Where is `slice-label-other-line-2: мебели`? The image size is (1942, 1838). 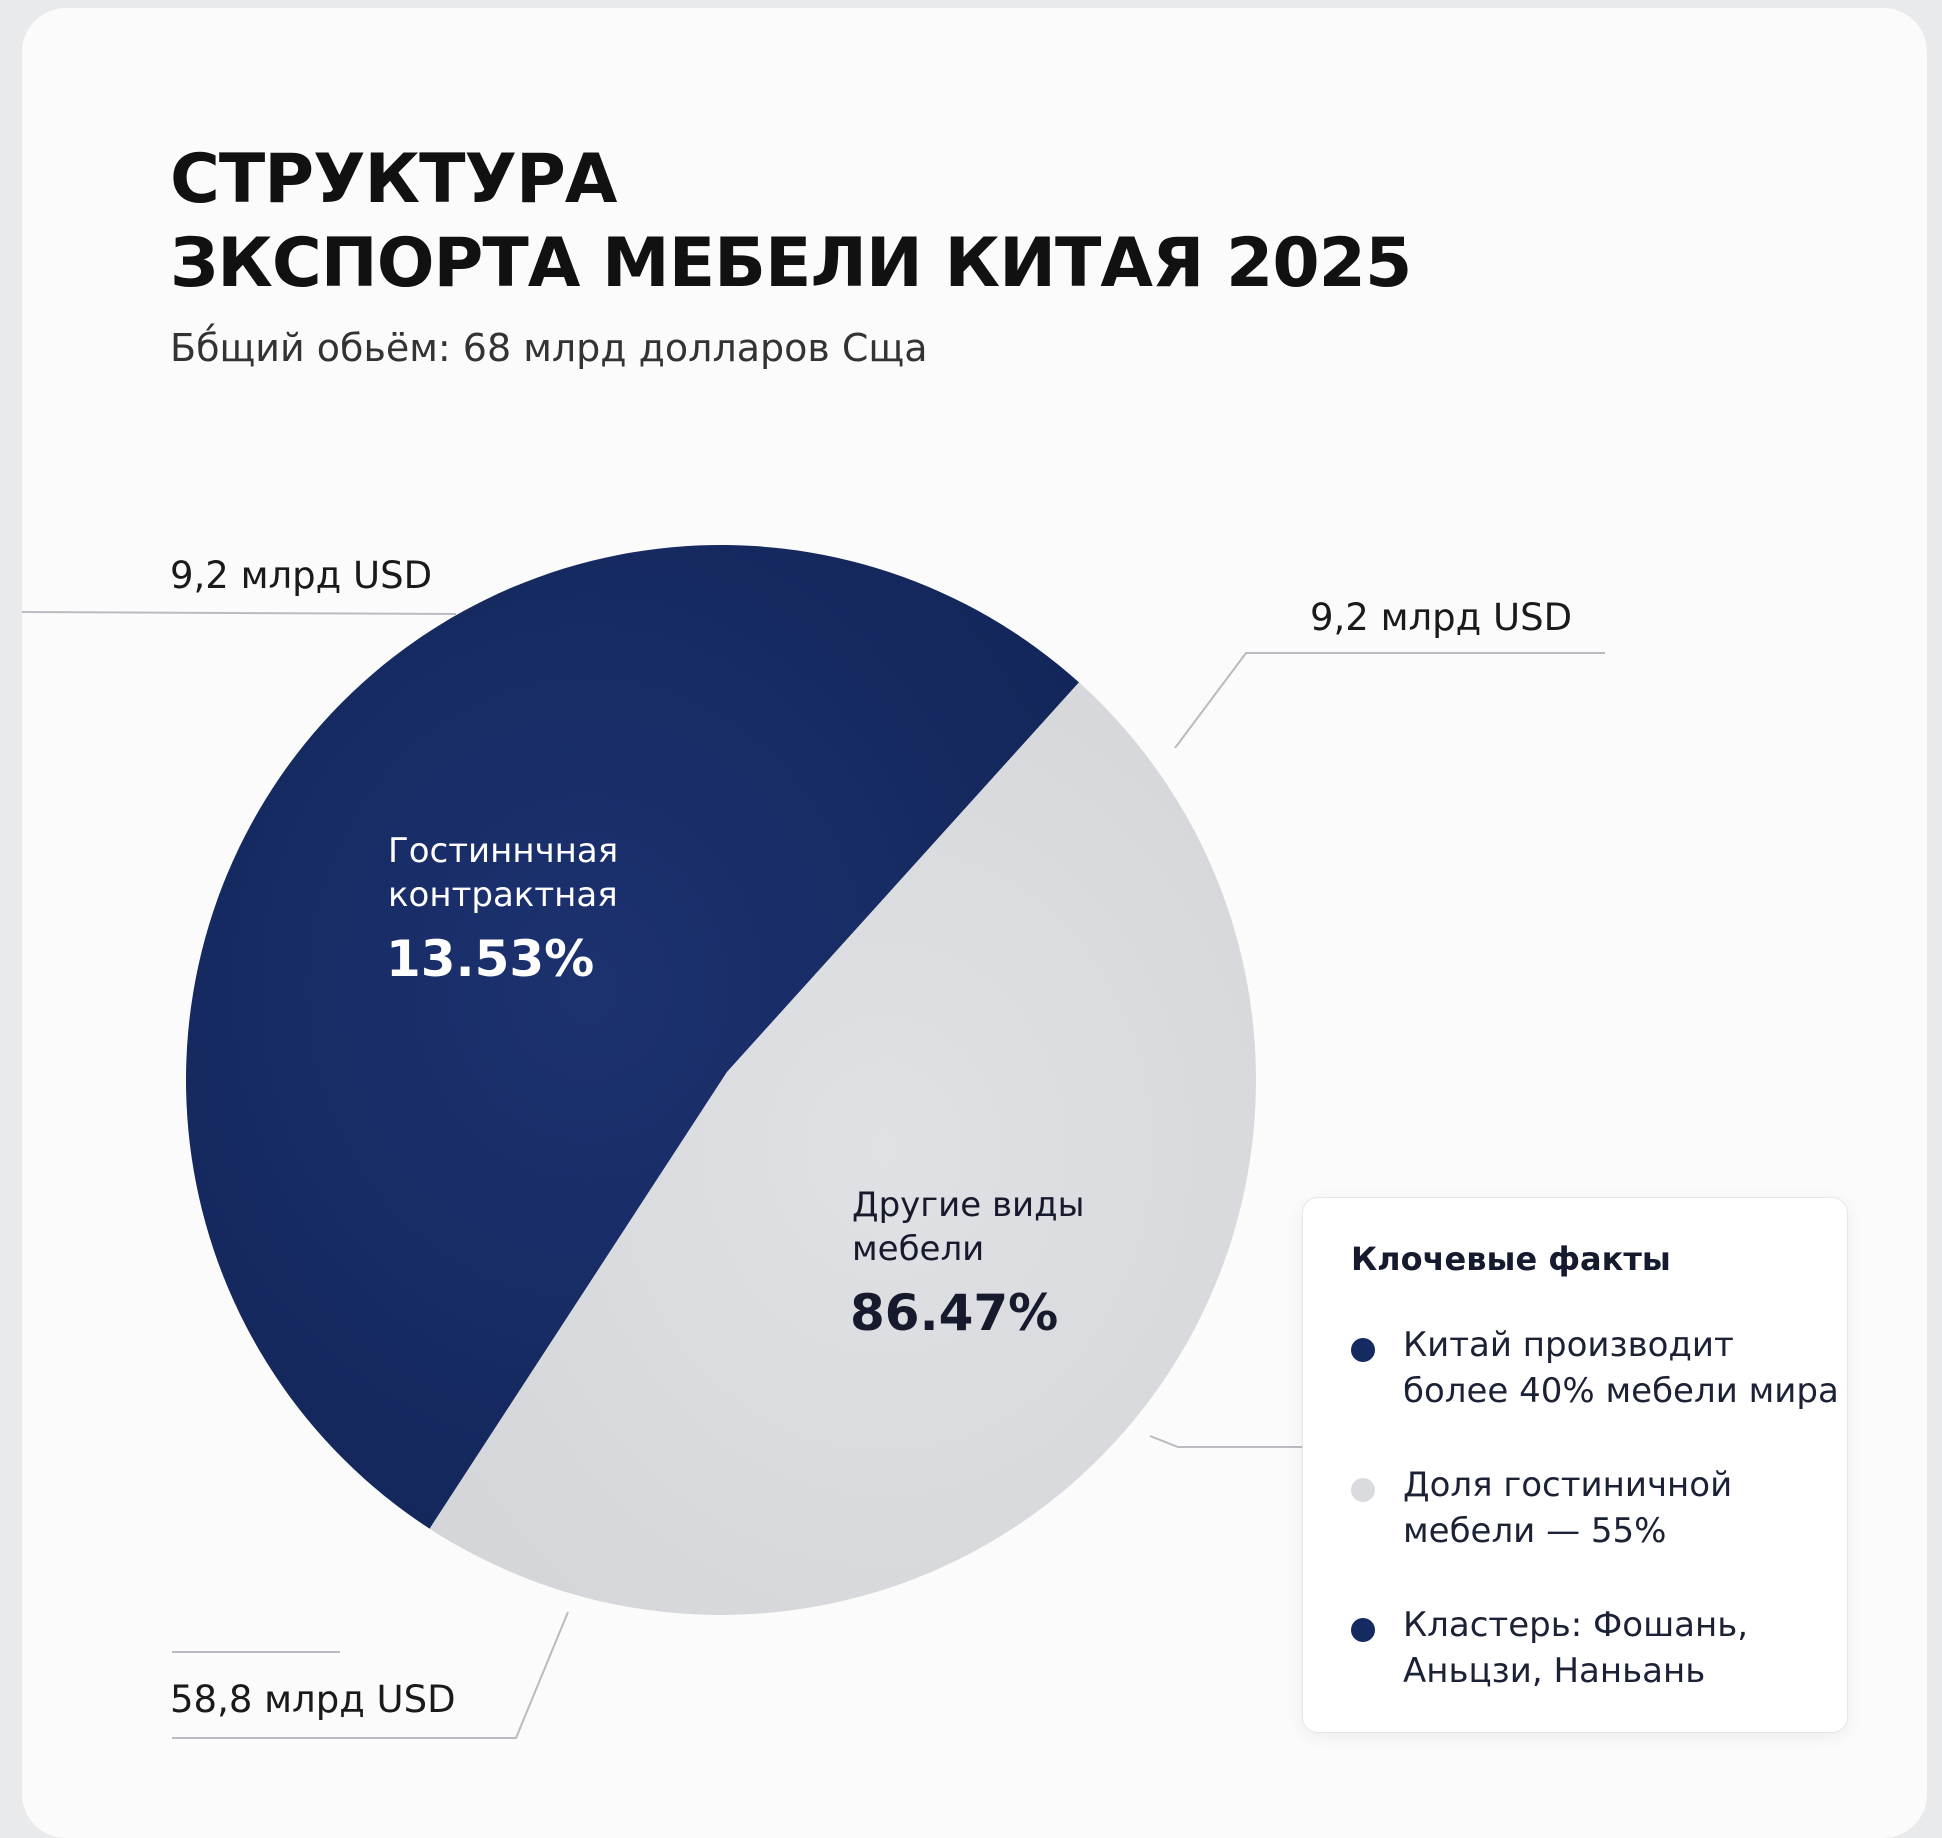
slice-label-other-line-2: мебели is located at coordinates (918, 1249).